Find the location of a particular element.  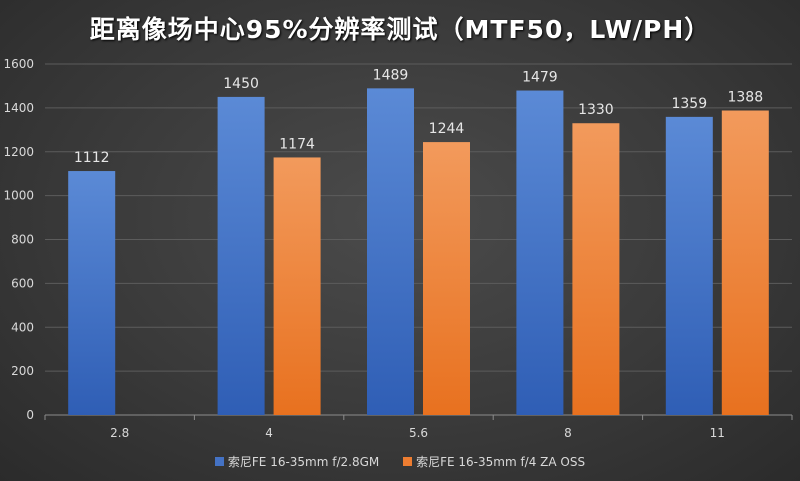

data-label-series-2: 1174 is located at coordinates (297, 144).